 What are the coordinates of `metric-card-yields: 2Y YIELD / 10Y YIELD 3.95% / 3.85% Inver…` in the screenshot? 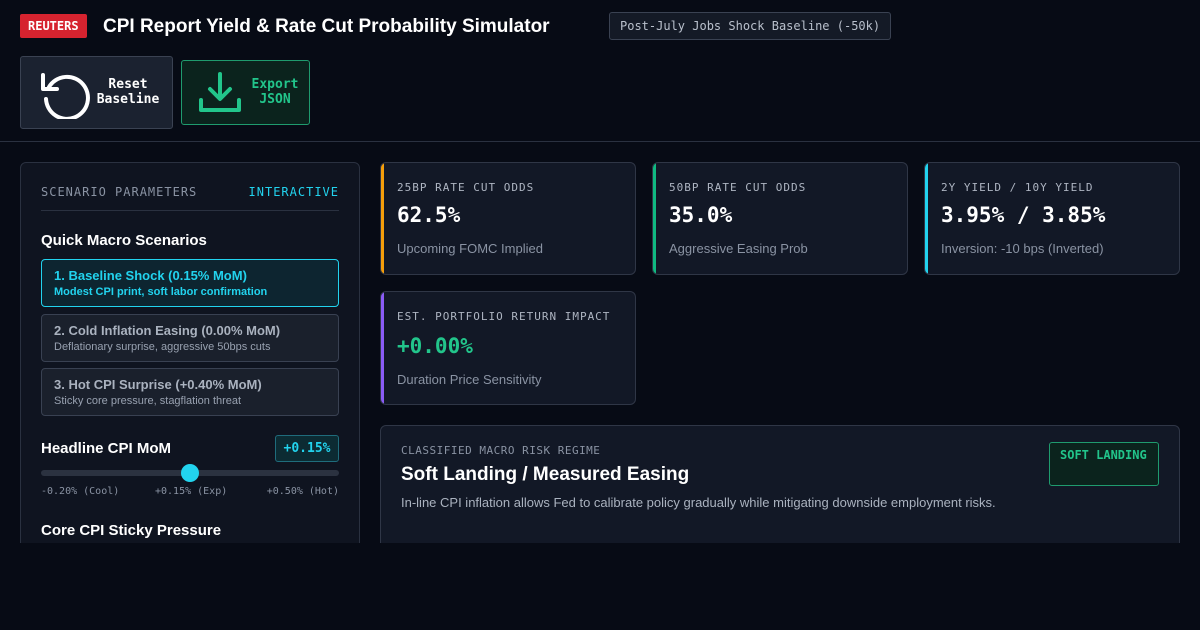 It's located at (1052, 218).